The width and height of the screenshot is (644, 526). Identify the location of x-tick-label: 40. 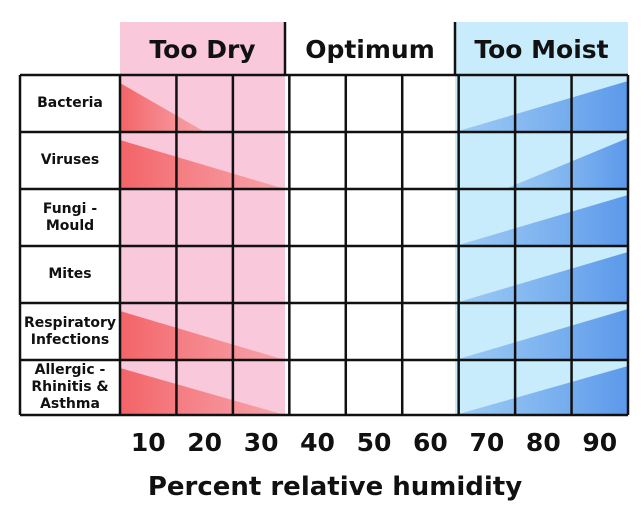
(317, 442).